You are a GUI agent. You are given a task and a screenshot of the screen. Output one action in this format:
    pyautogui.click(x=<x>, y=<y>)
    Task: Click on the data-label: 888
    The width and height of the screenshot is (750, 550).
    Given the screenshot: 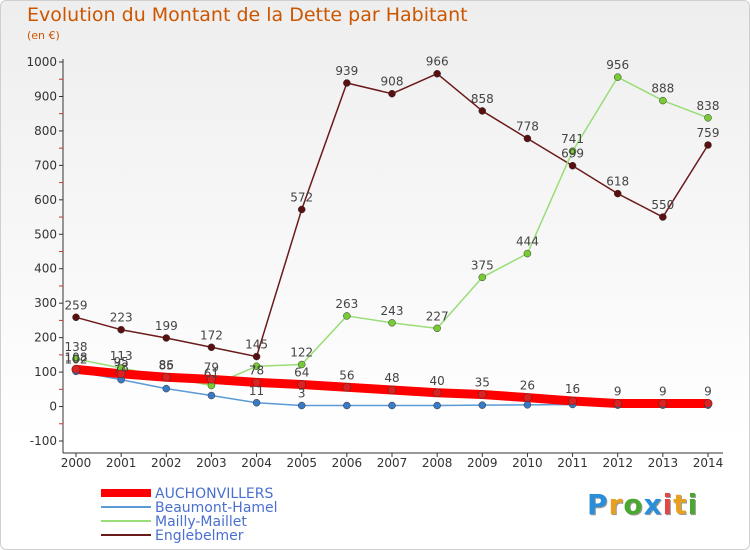 What is the action you would take?
    pyautogui.click(x=662, y=89)
    